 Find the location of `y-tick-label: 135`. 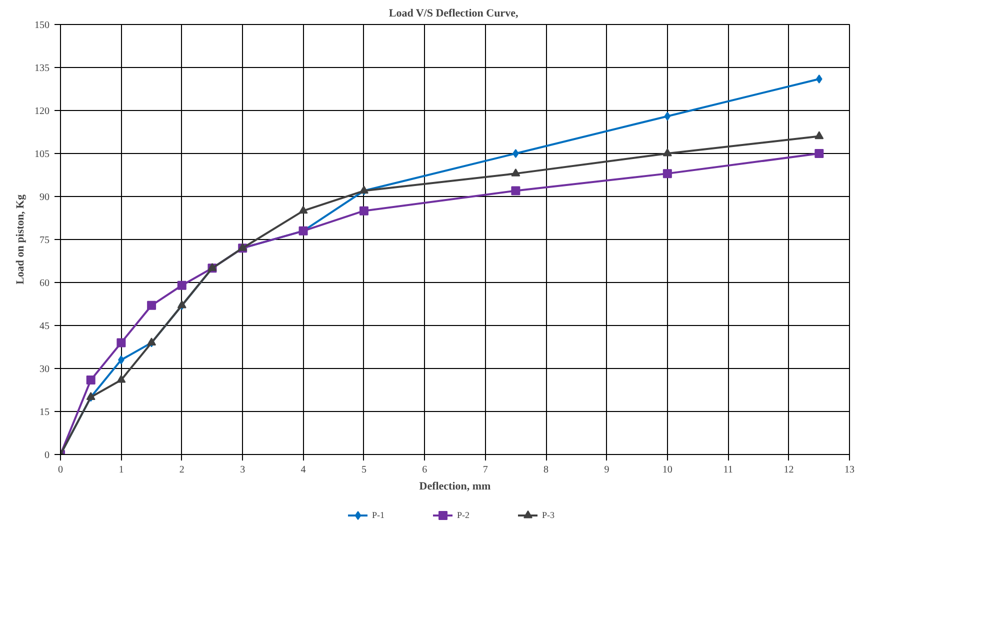

y-tick-label: 135 is located at coordinates (42, 68).